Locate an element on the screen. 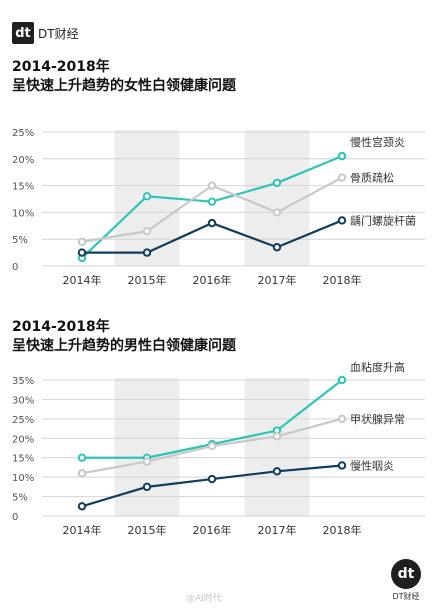 This screenshot has height=612, width=440. chart2-xtick-label: 2018年 is located at coordinates (342, 530).